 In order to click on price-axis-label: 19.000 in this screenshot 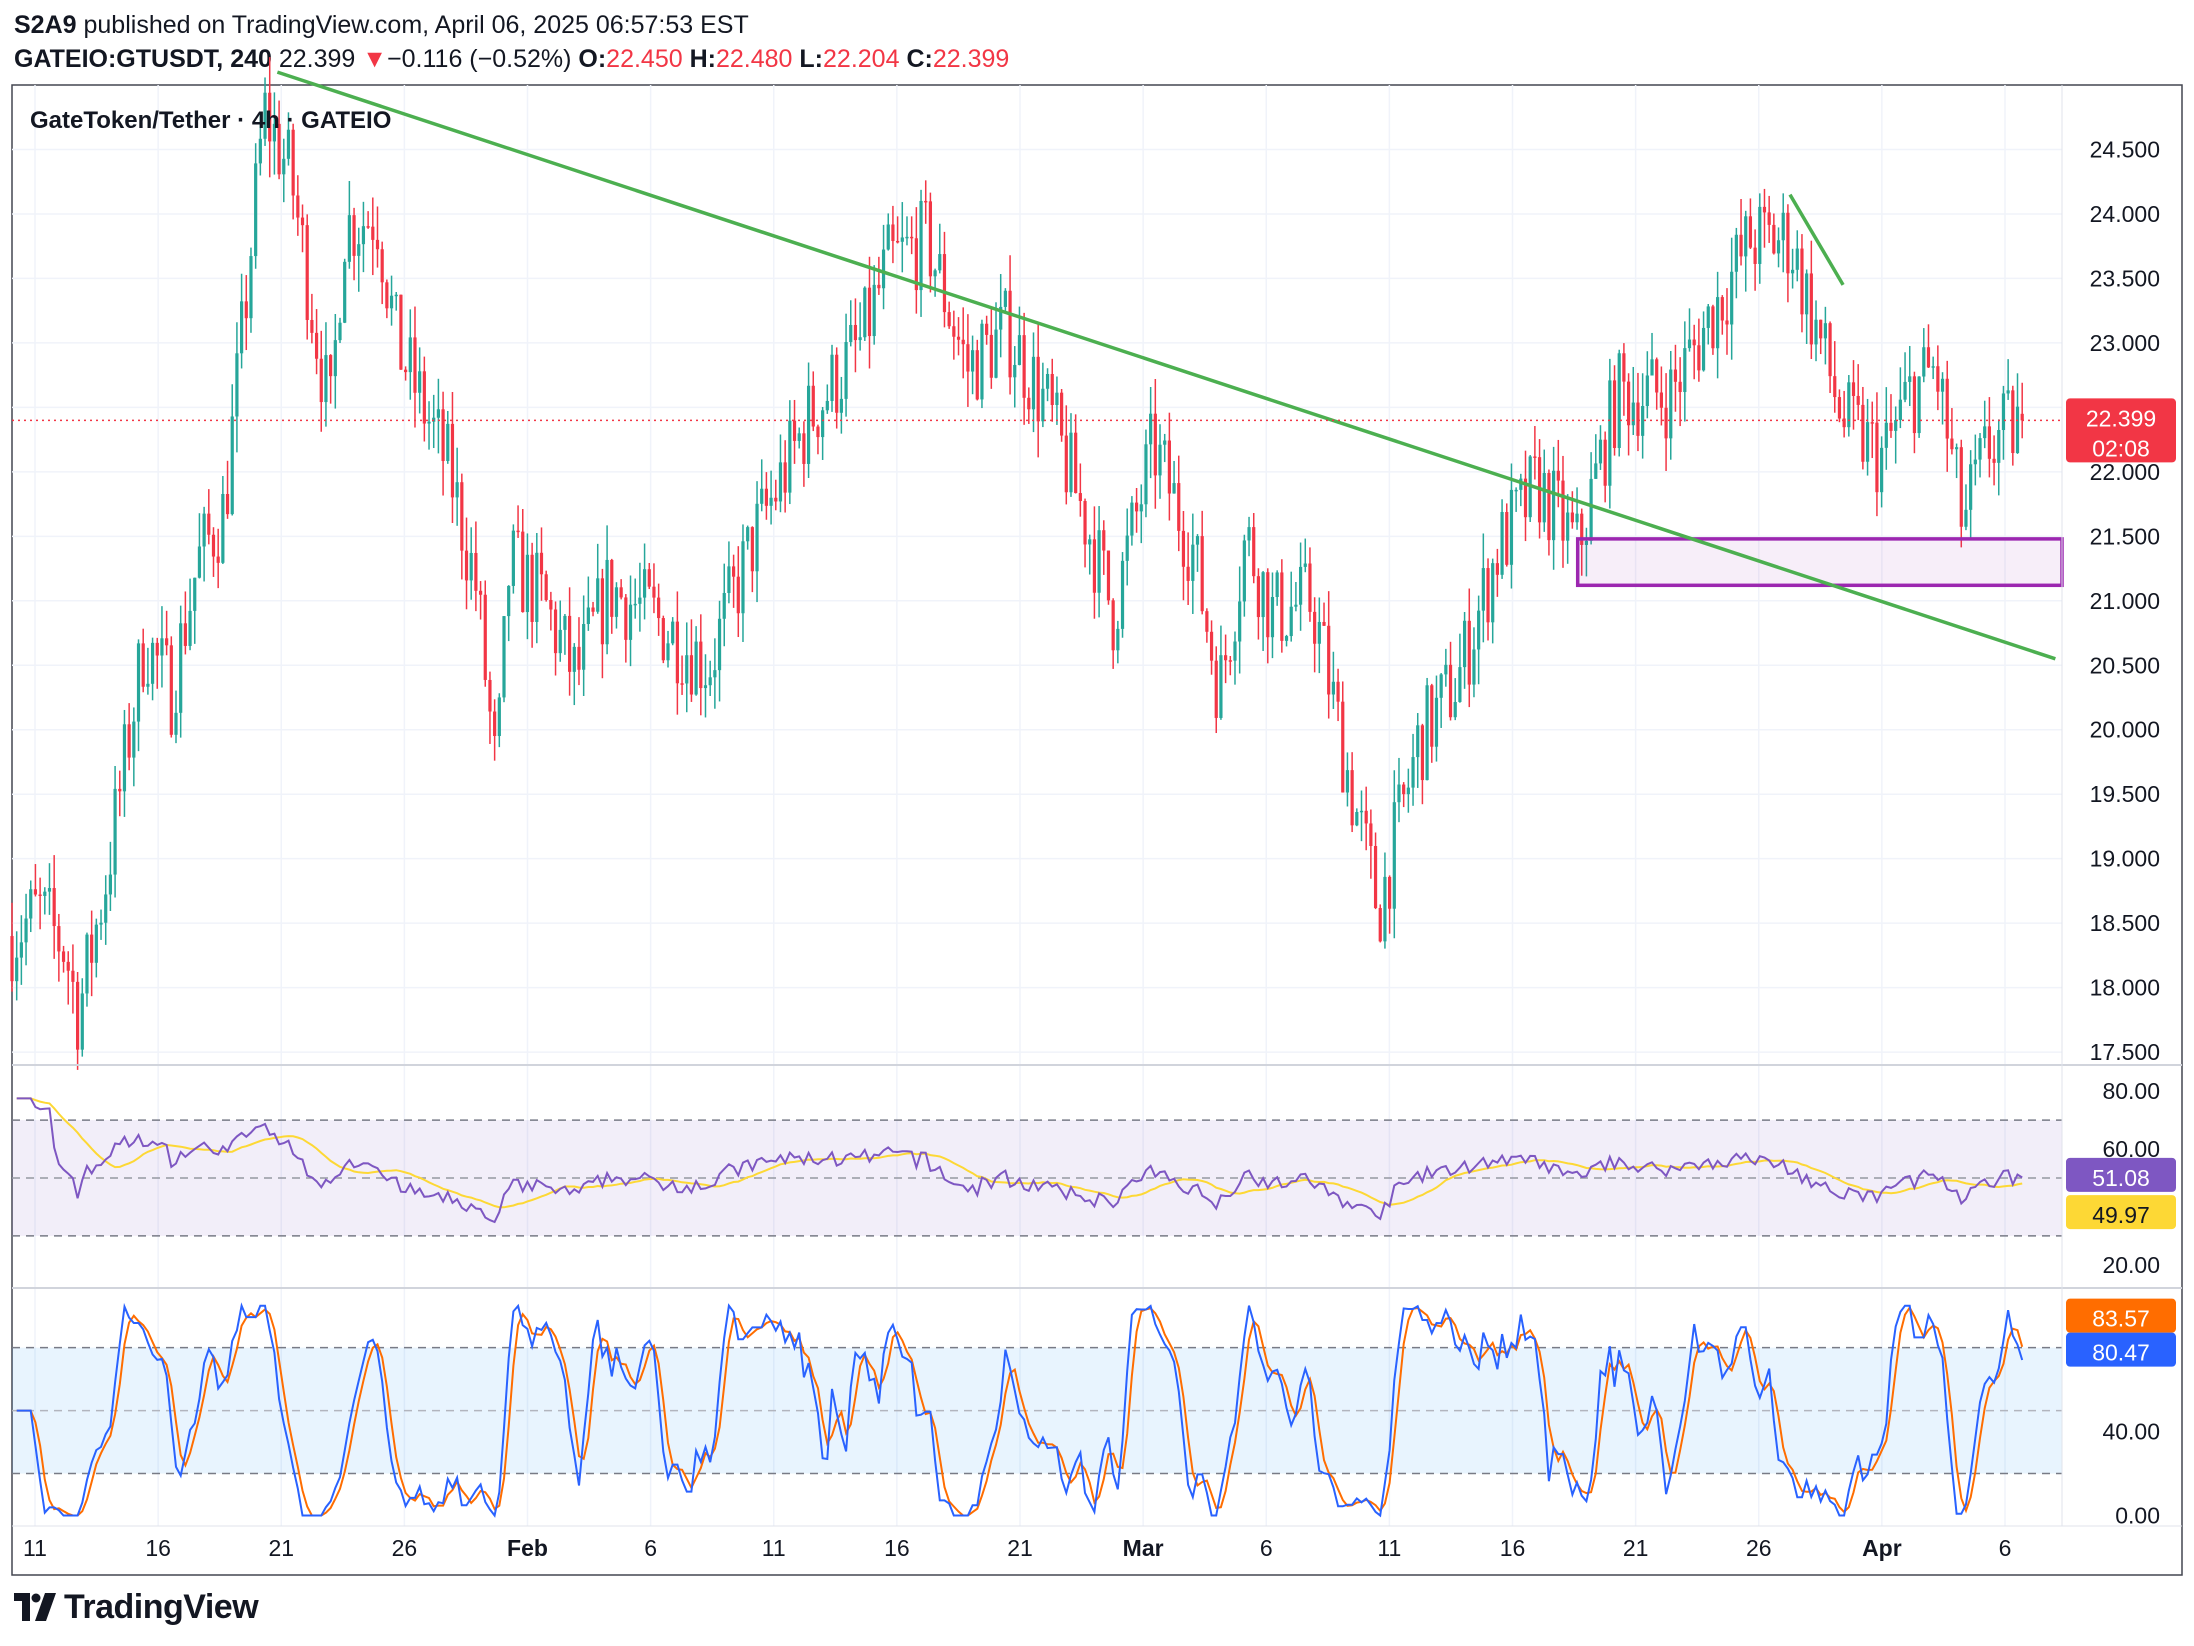, I will do `click(2125, 859)`.